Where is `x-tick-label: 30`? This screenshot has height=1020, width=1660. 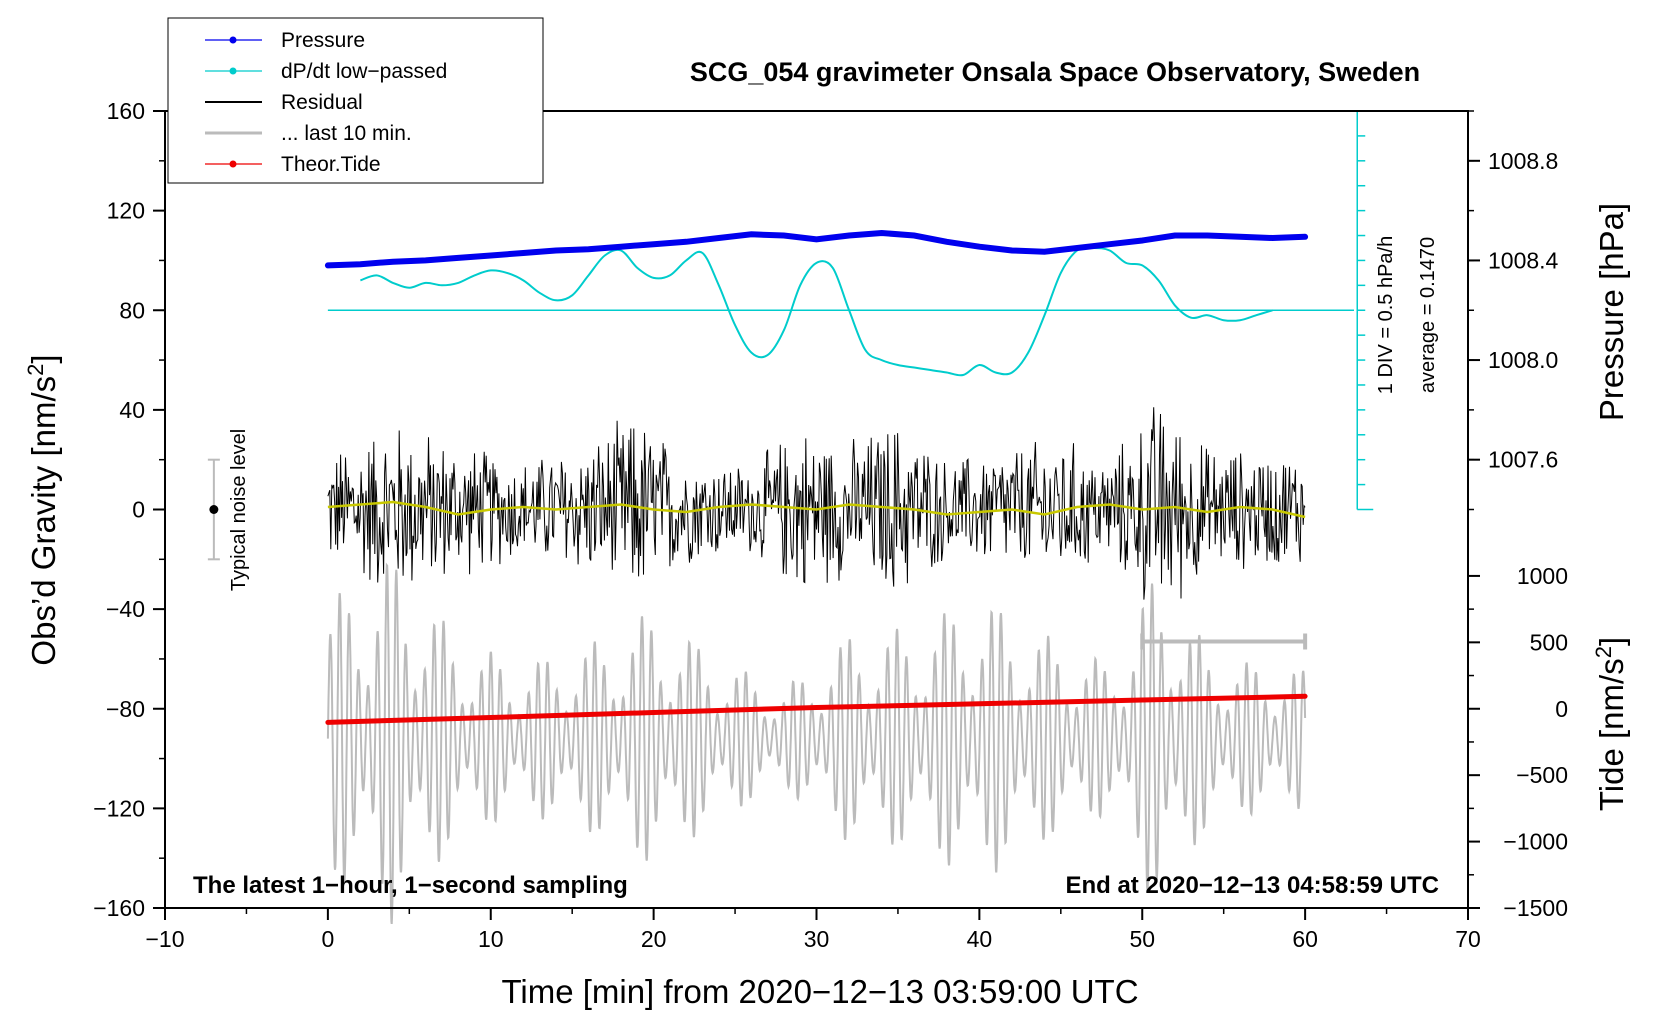 x-tick-label: 30 is located at coordinates (817, 939).